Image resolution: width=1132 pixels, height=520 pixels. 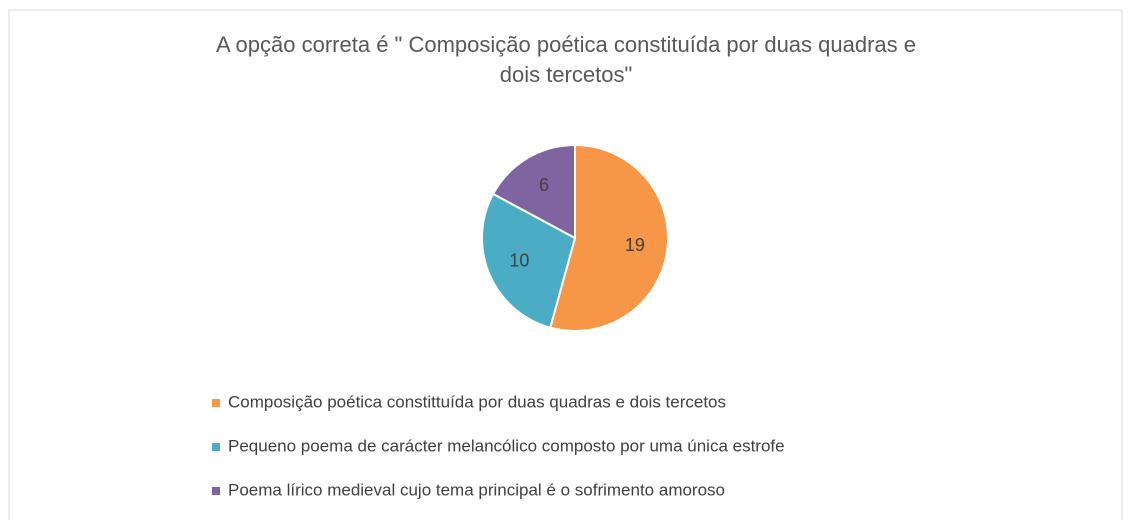 I want to click on data-label: 6, so click(x=544, y=185).